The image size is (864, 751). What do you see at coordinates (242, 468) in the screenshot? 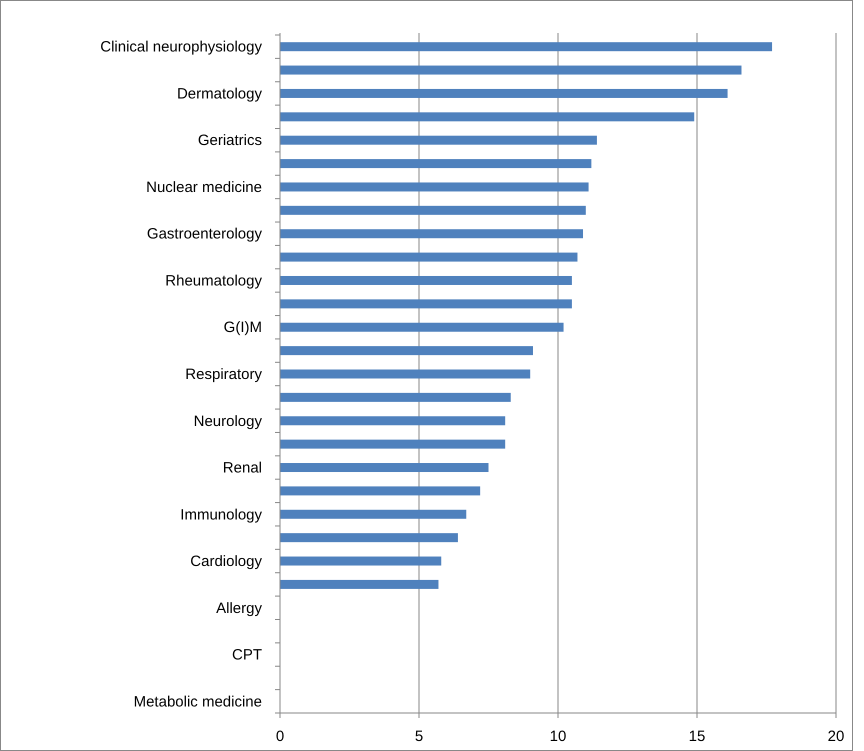
I see `y-tick-label: Renal` at bounding box center [242, 468].